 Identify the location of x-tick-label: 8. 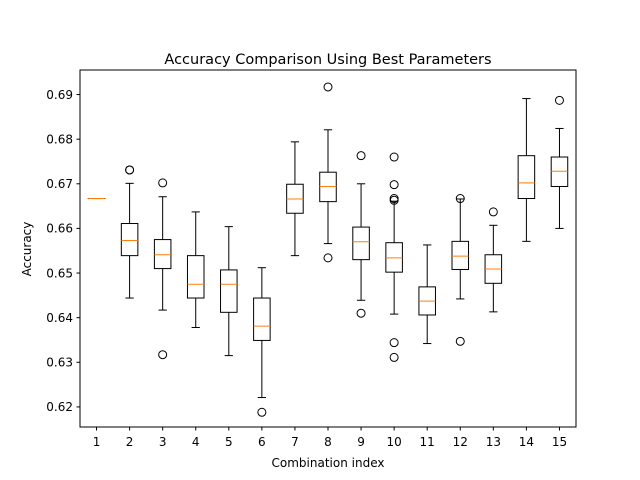
(328, 442).